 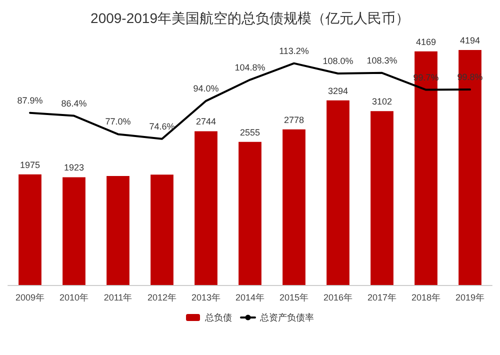 I want to click on data-label: 3102, so click(x=382, y=101).